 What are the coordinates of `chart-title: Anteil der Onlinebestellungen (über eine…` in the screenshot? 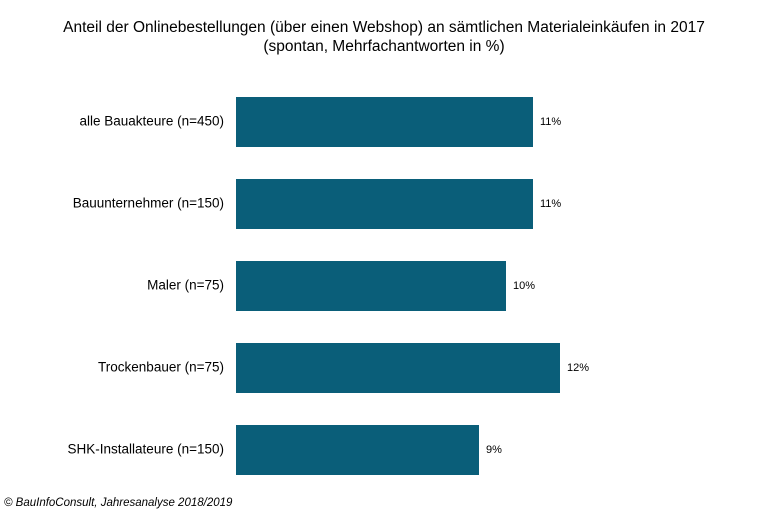 It's located at (384, 27).